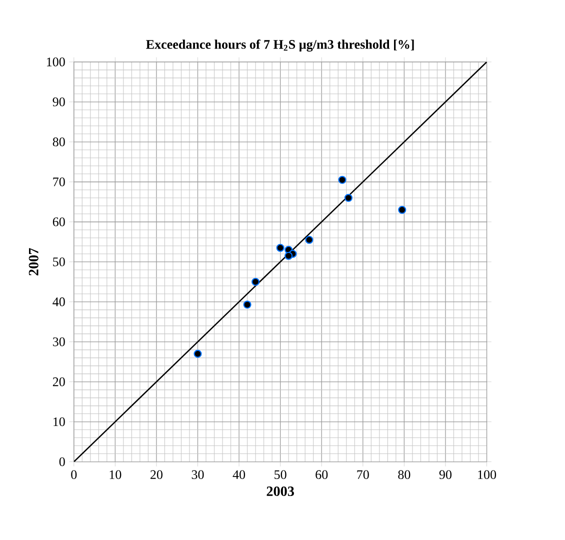 The image size is (565, 540). Describe the element at coordinates (58, 141) in the screenshot. I see `y-tick-label: 80` at that location.